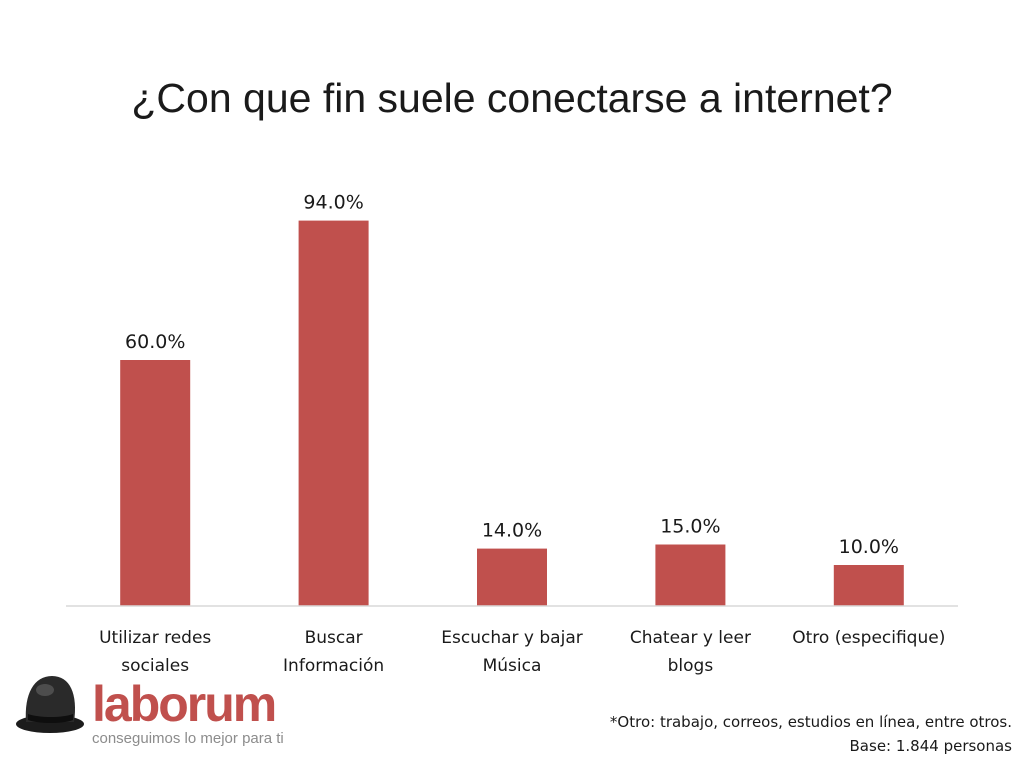  Describe the element at coordinates (50, 704) in the screenshot. I see `bowler-hat-icon` at that location.